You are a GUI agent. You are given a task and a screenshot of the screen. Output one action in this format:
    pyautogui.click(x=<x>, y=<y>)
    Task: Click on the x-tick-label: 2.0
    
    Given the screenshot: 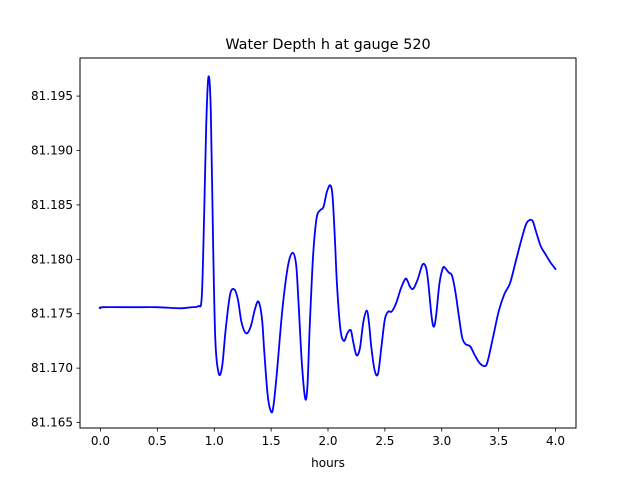 What is the action you would take?
    pyautogui.click(x=327, y=441)
    